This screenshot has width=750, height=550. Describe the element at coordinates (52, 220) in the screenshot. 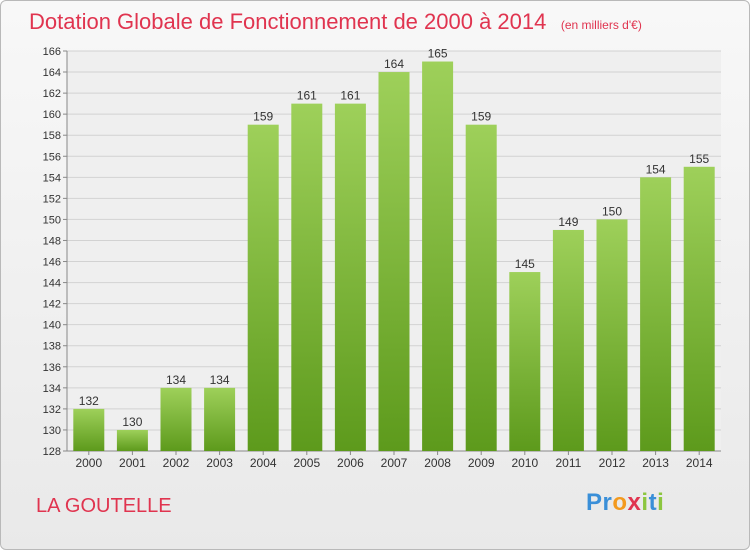

I see `y-tick-label: 150` at that location.